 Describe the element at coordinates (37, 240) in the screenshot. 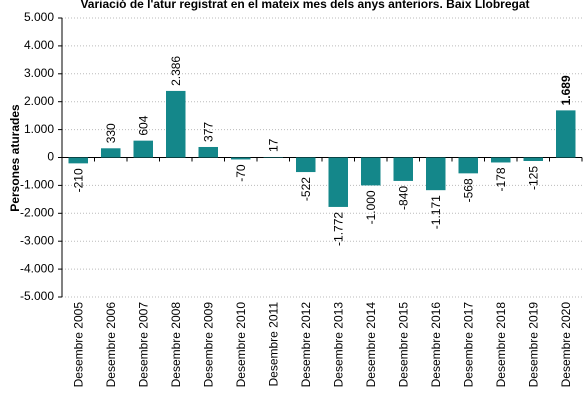

I see `y-tick-label: -3.000` at that location.